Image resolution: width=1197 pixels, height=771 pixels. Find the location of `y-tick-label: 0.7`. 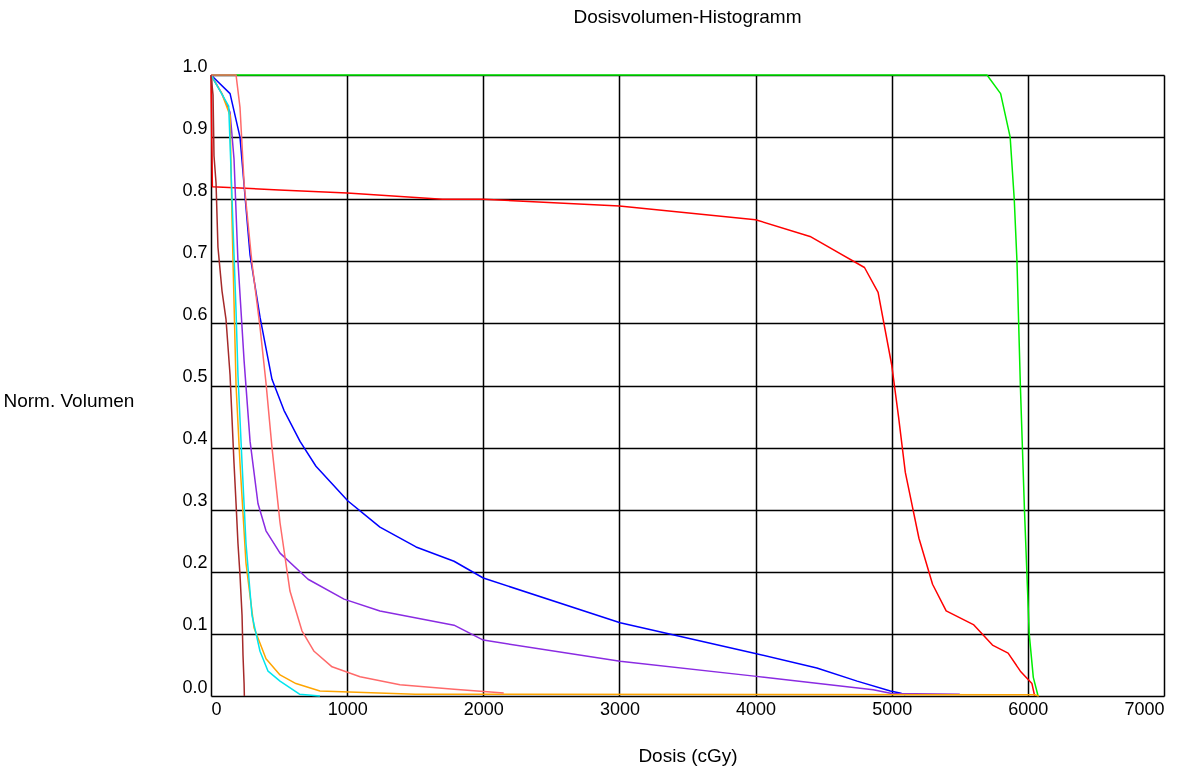

y-tick-label: 0.7 is located at coordinates (195, 251).